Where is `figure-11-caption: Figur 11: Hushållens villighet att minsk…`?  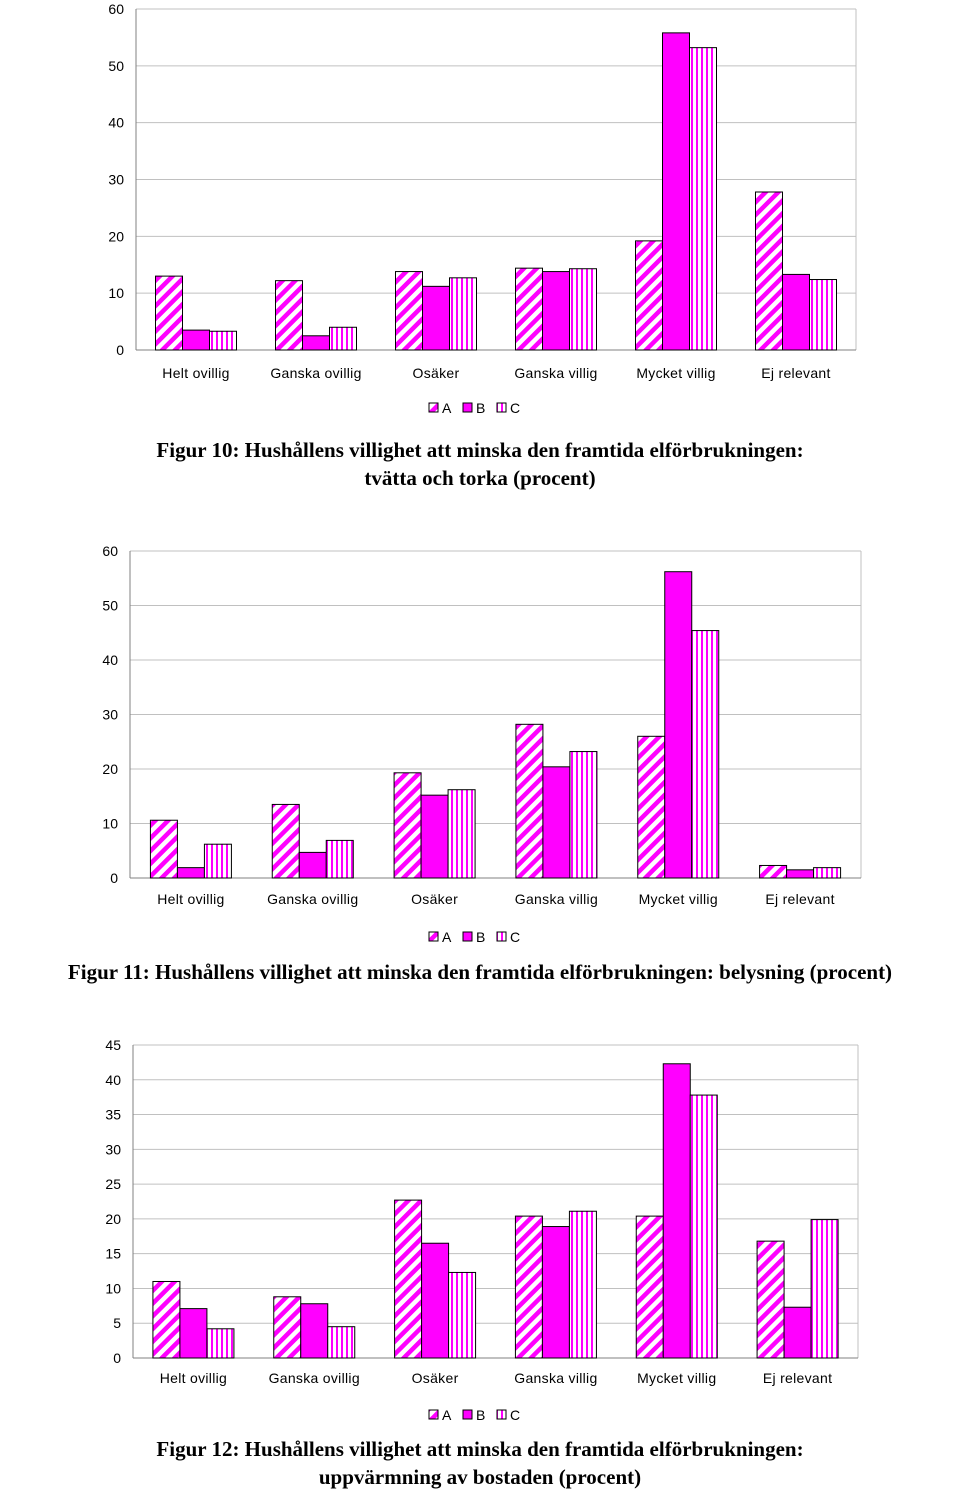
figure-11-caption: Figur 11: Hushållens villighet att minsk… is located at coordinates (480, 972).